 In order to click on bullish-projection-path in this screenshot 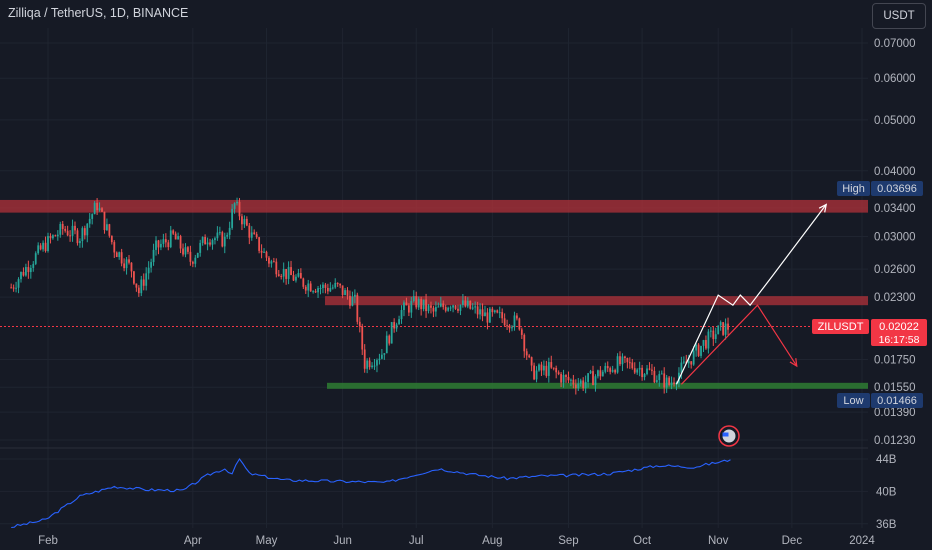, I will do `click(751, 294)`.